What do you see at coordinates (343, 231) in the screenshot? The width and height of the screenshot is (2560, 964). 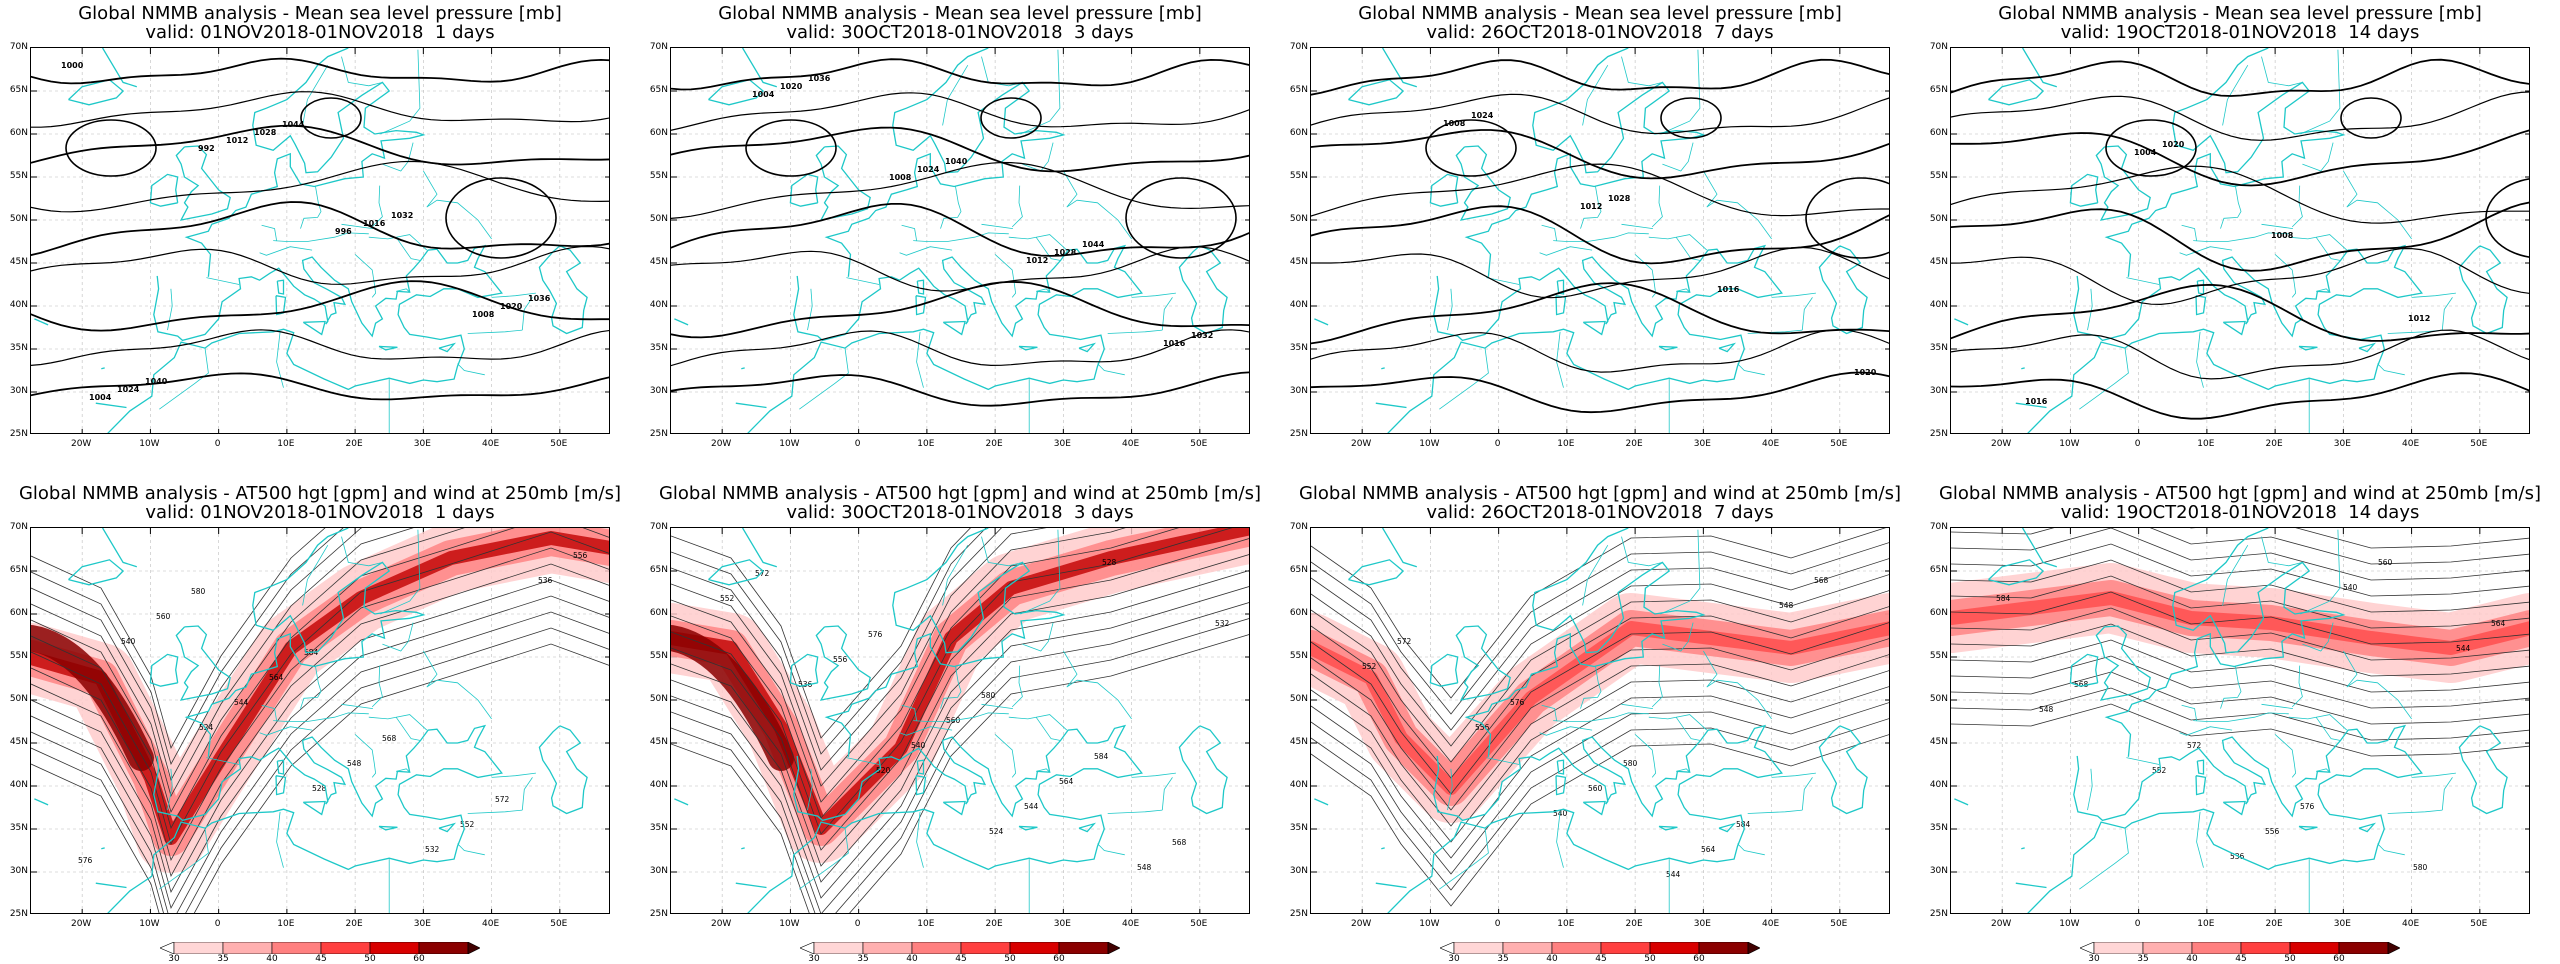 I see `contour-label: 996` at bounding box center [343, 231].